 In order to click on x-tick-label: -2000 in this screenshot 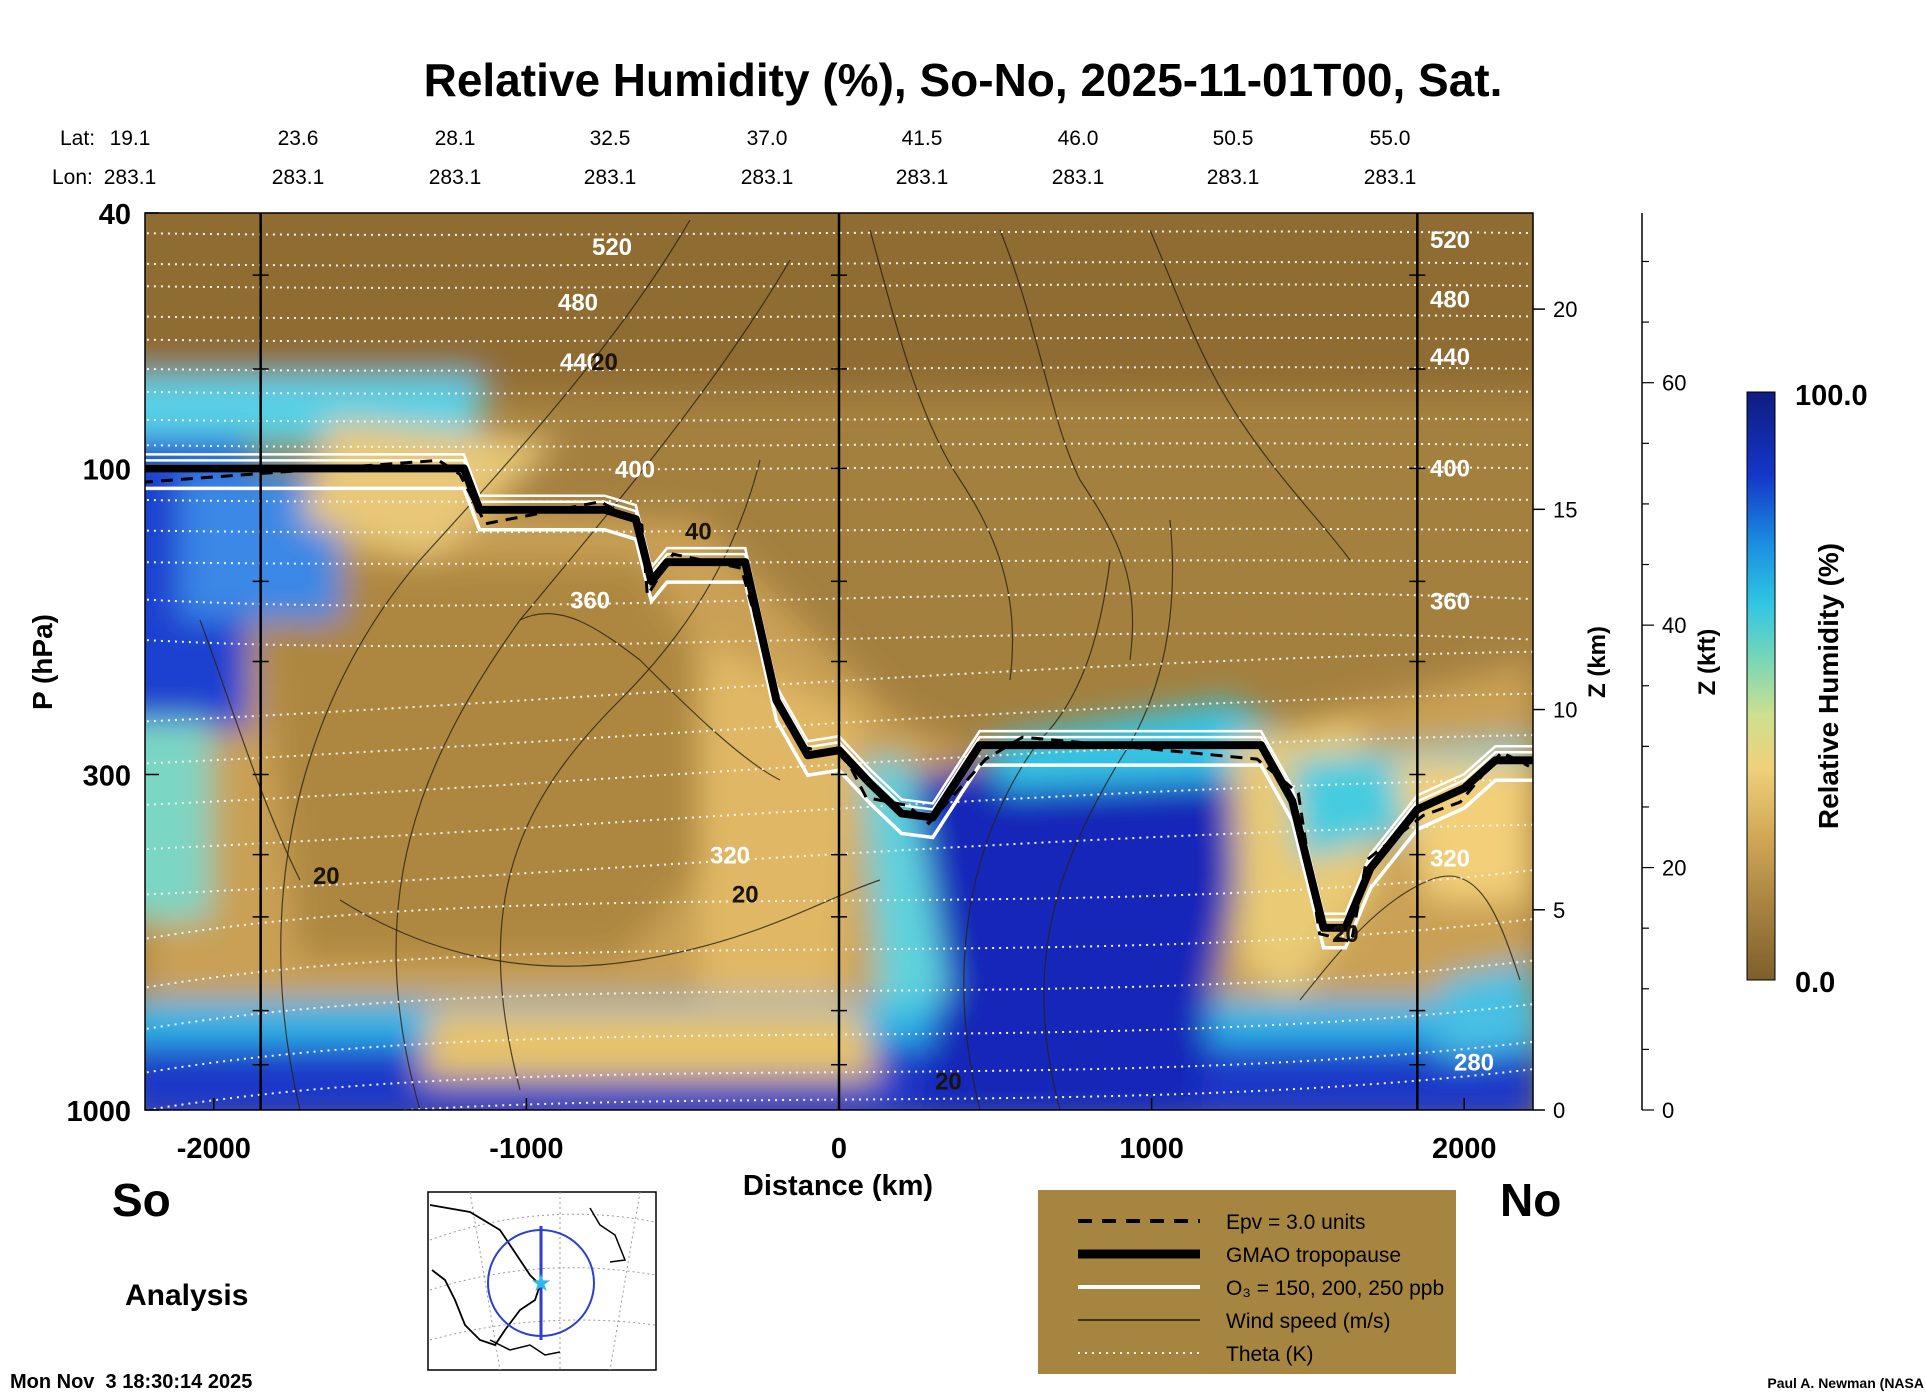, I will do `click(214, 1149)`.